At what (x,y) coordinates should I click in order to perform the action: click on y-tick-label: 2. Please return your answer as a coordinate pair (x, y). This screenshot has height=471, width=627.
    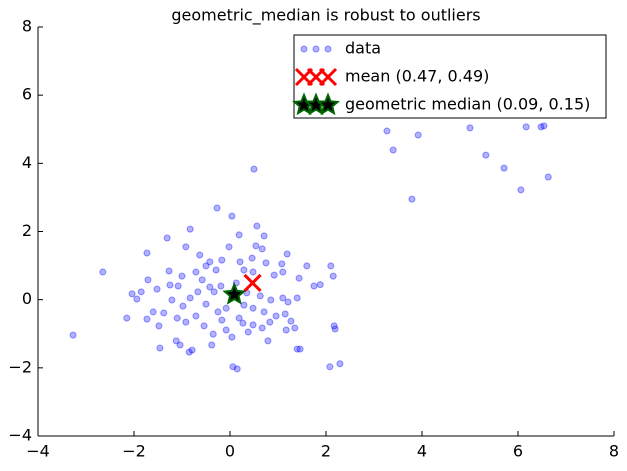
    Looking at the image, I should click on (27, 230).